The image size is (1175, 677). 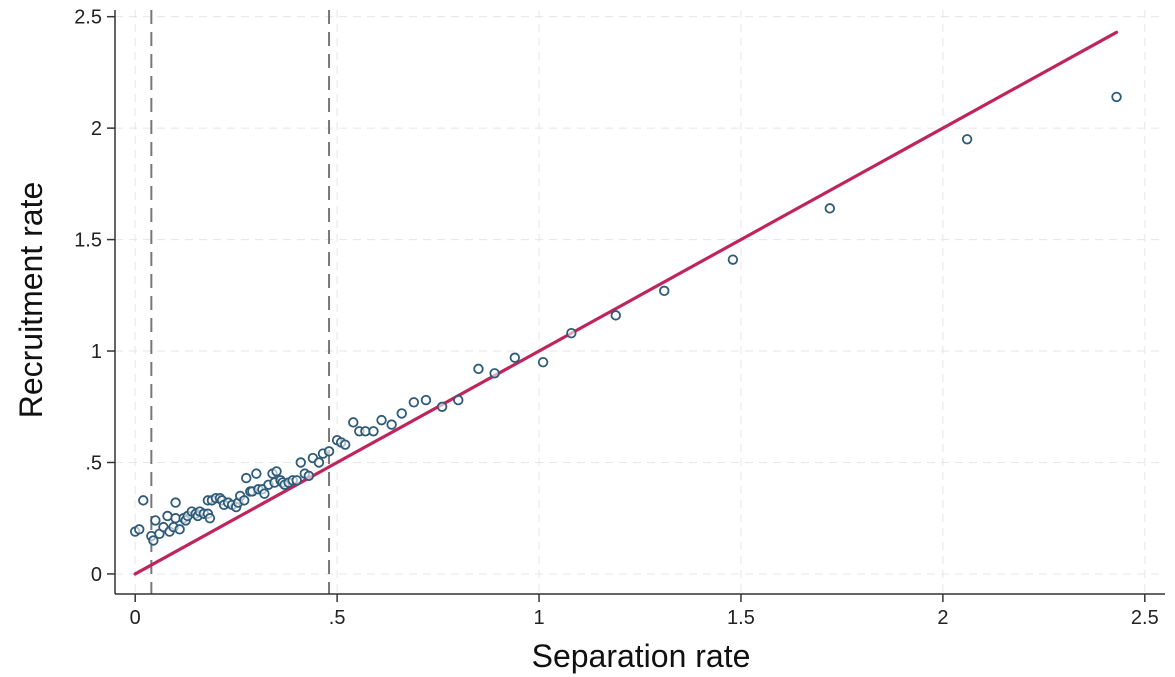 What do you see at coordinates (135, 618) in the screenshot?
I see `x-tick-label: 0` at bounding box center [135, 618].